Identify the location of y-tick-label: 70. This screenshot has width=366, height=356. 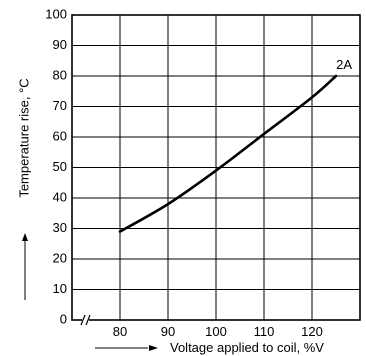
(60, 105).